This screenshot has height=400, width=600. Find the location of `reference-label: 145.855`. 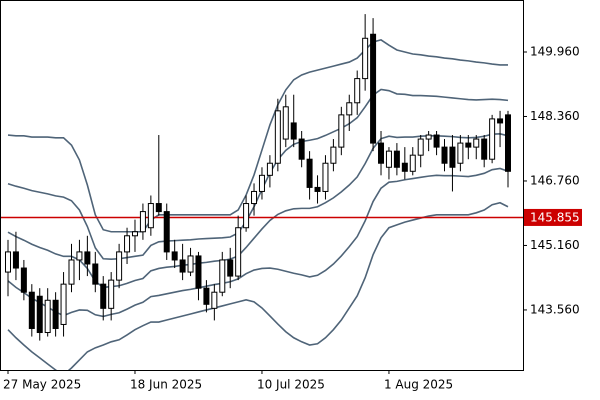

reference-label: 145.855 is located at coordinates (555, 217).